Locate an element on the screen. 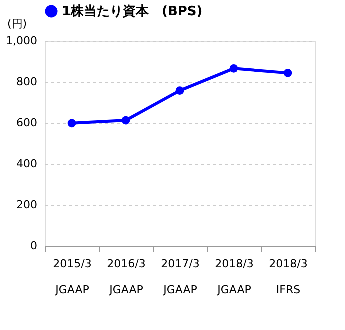 The height and width of the screenshot is (330, 345). y-axis-title: (円) is located at coordinates (18, 24).